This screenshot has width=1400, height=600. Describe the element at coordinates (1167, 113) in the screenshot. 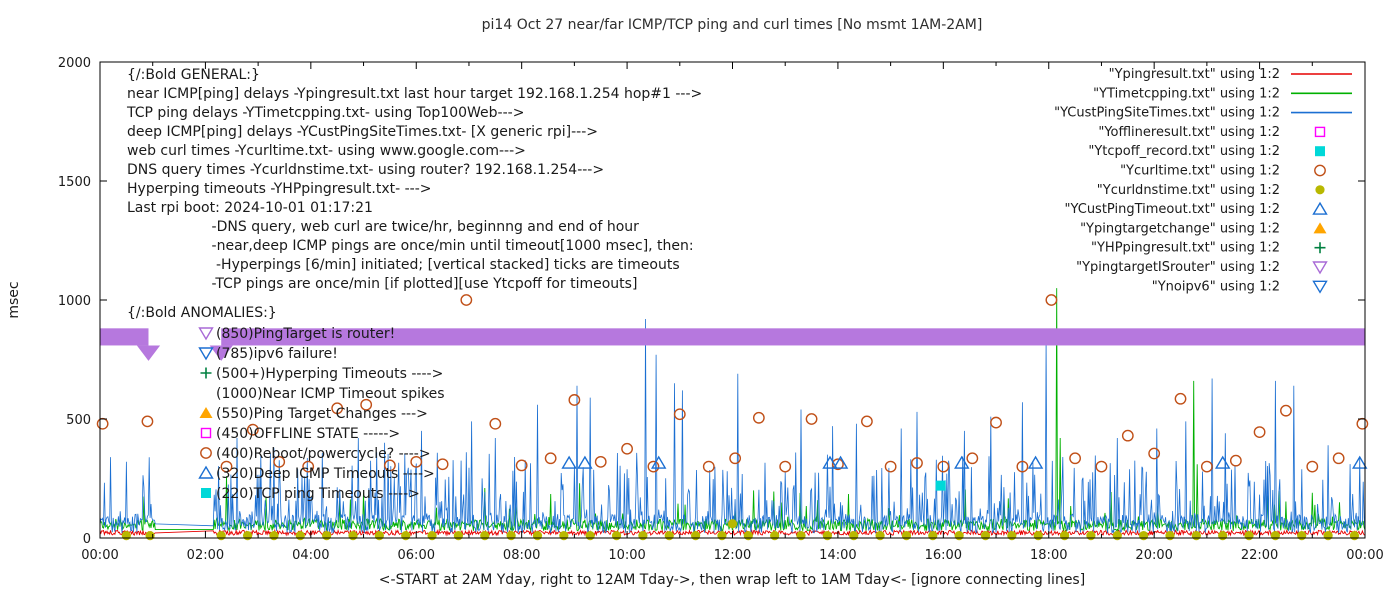

I see `legend-label-YCustPingSiteTimes: "YCustPingSiteTimes.txt" using 1:2` at that location.